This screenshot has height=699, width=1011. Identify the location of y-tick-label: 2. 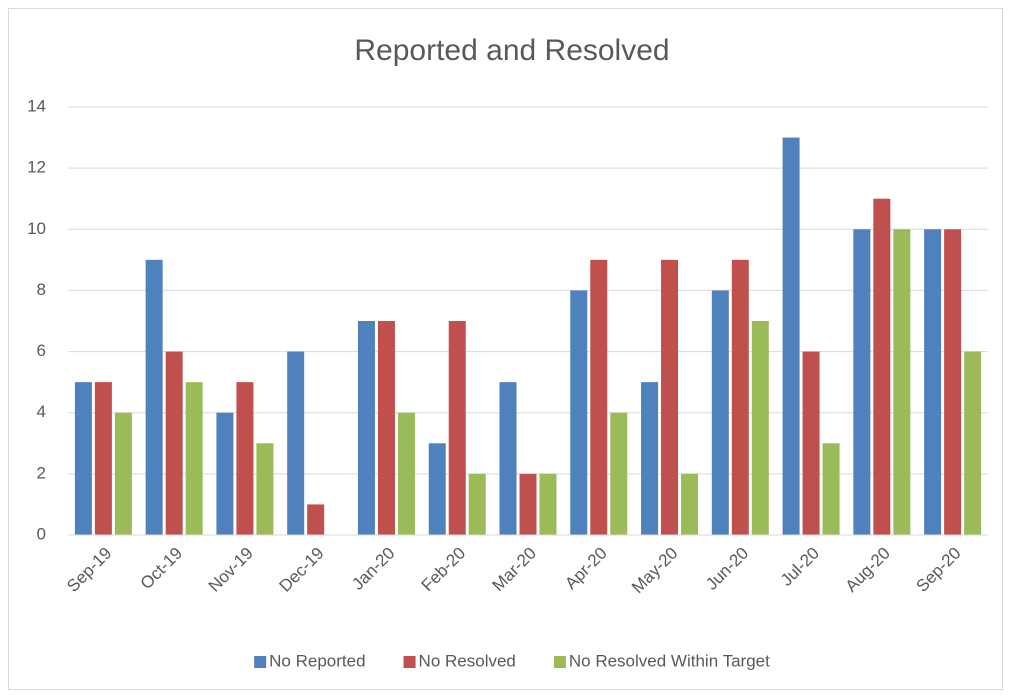
(41, 472).